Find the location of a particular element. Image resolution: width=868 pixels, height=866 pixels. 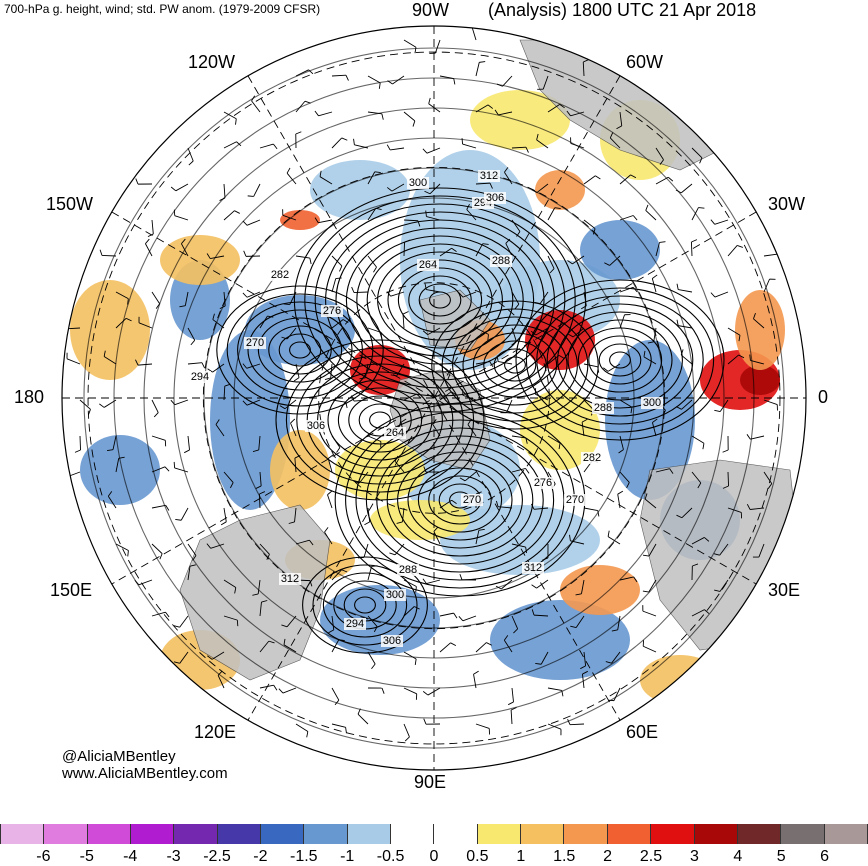

colorbar-tick-label: -2.5 is located at coordinates (217, 857).